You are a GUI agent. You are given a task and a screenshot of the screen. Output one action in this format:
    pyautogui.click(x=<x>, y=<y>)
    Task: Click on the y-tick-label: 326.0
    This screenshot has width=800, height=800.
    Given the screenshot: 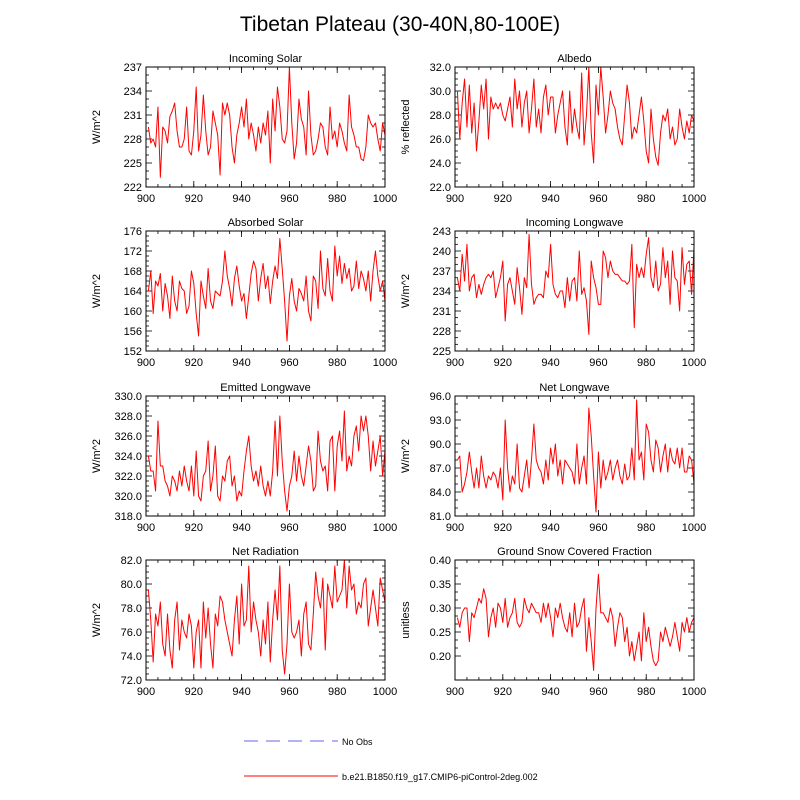 What is the action you would take?
    pyautogui.click(x=128, y=437)
    